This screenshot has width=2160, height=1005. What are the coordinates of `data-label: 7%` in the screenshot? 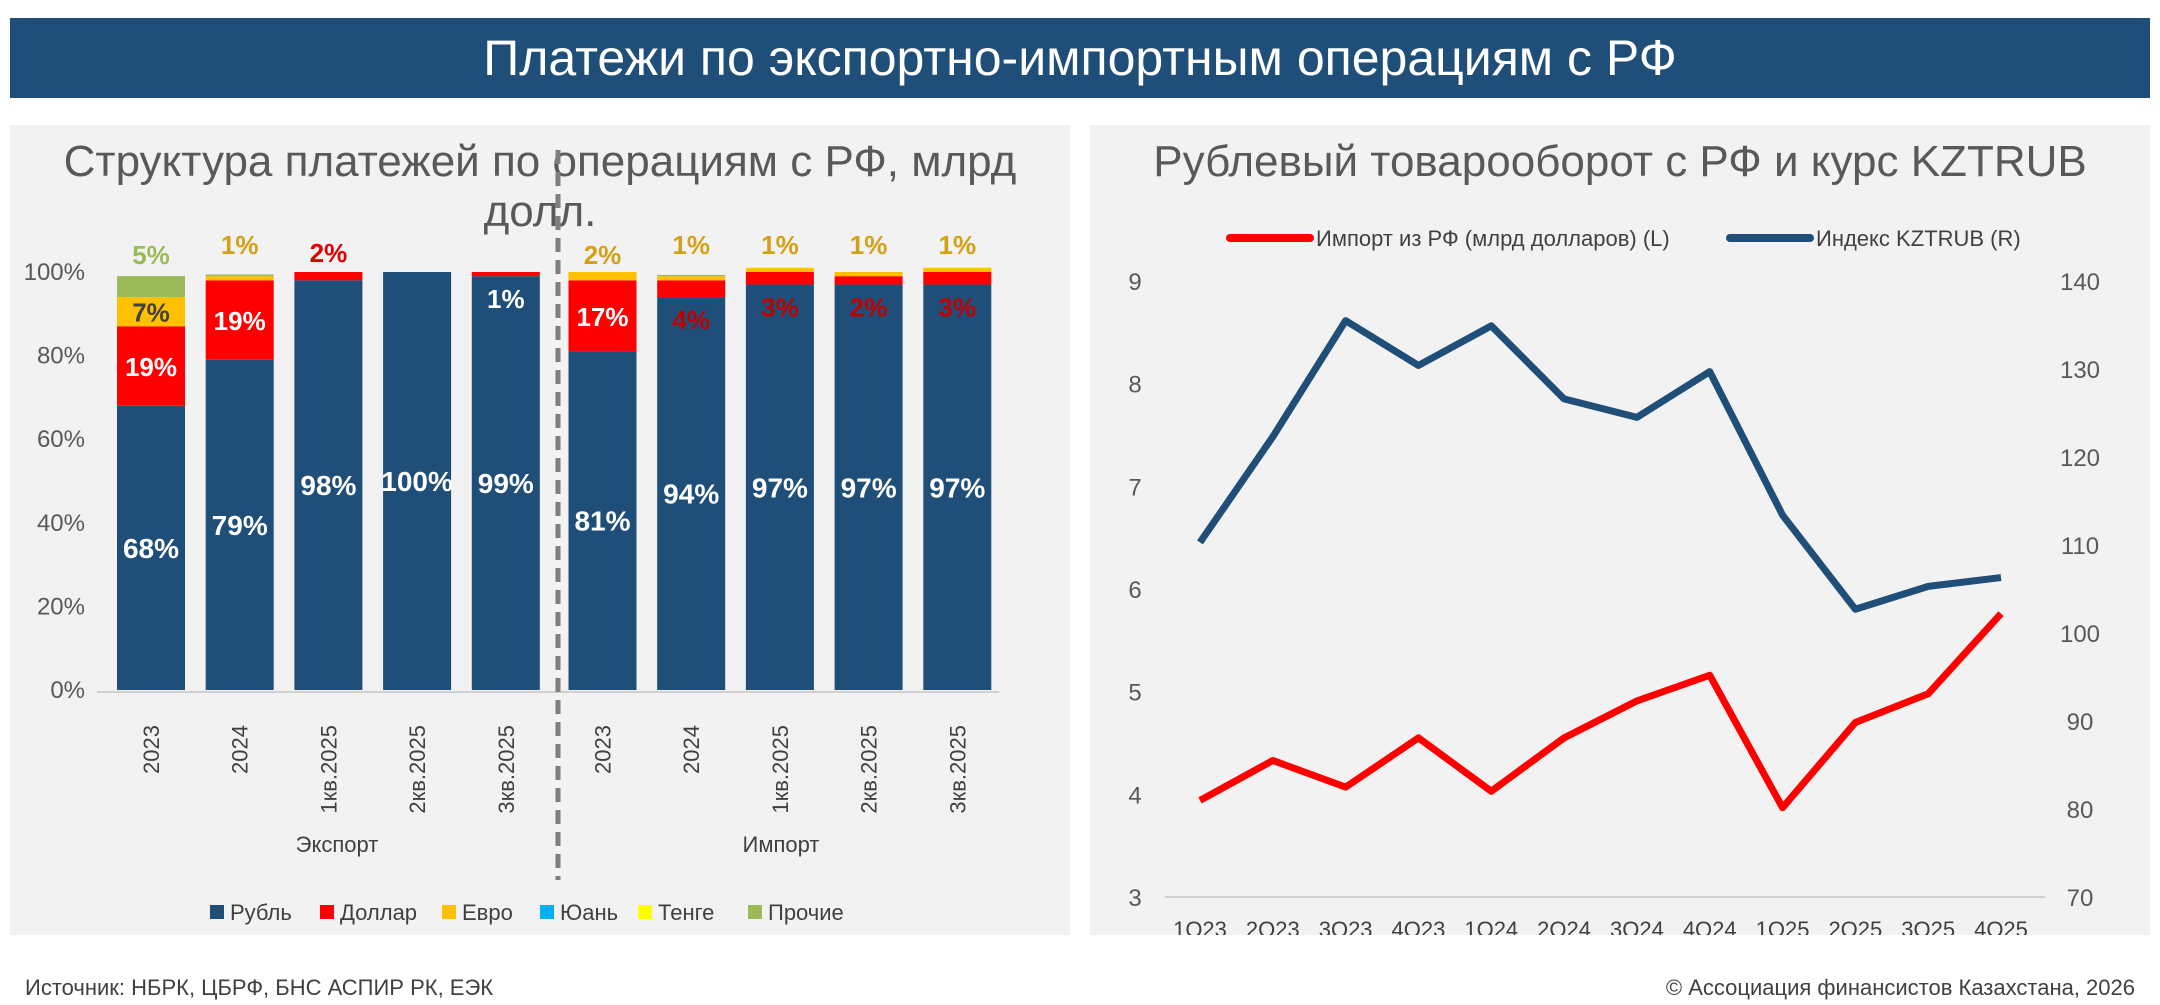 It's located at (151, 313).